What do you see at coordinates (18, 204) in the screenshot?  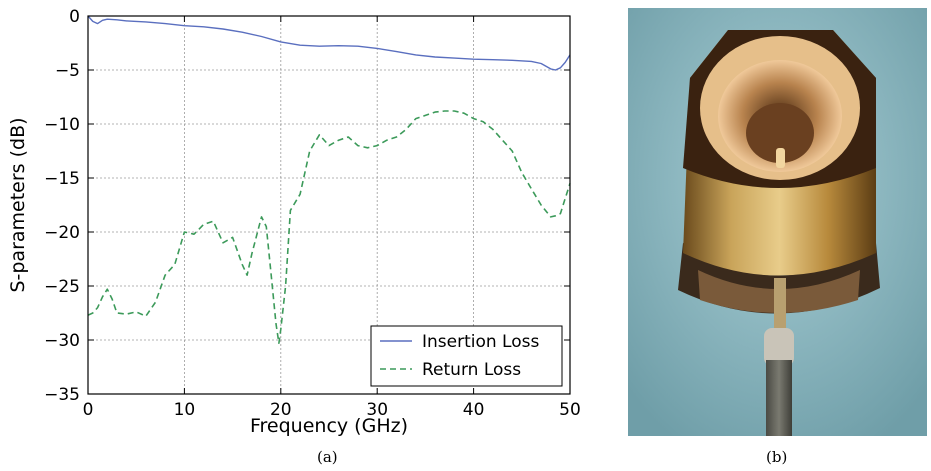 I see `y-axis-title: S-parameters (dB)` at bounding box center [18, 204].